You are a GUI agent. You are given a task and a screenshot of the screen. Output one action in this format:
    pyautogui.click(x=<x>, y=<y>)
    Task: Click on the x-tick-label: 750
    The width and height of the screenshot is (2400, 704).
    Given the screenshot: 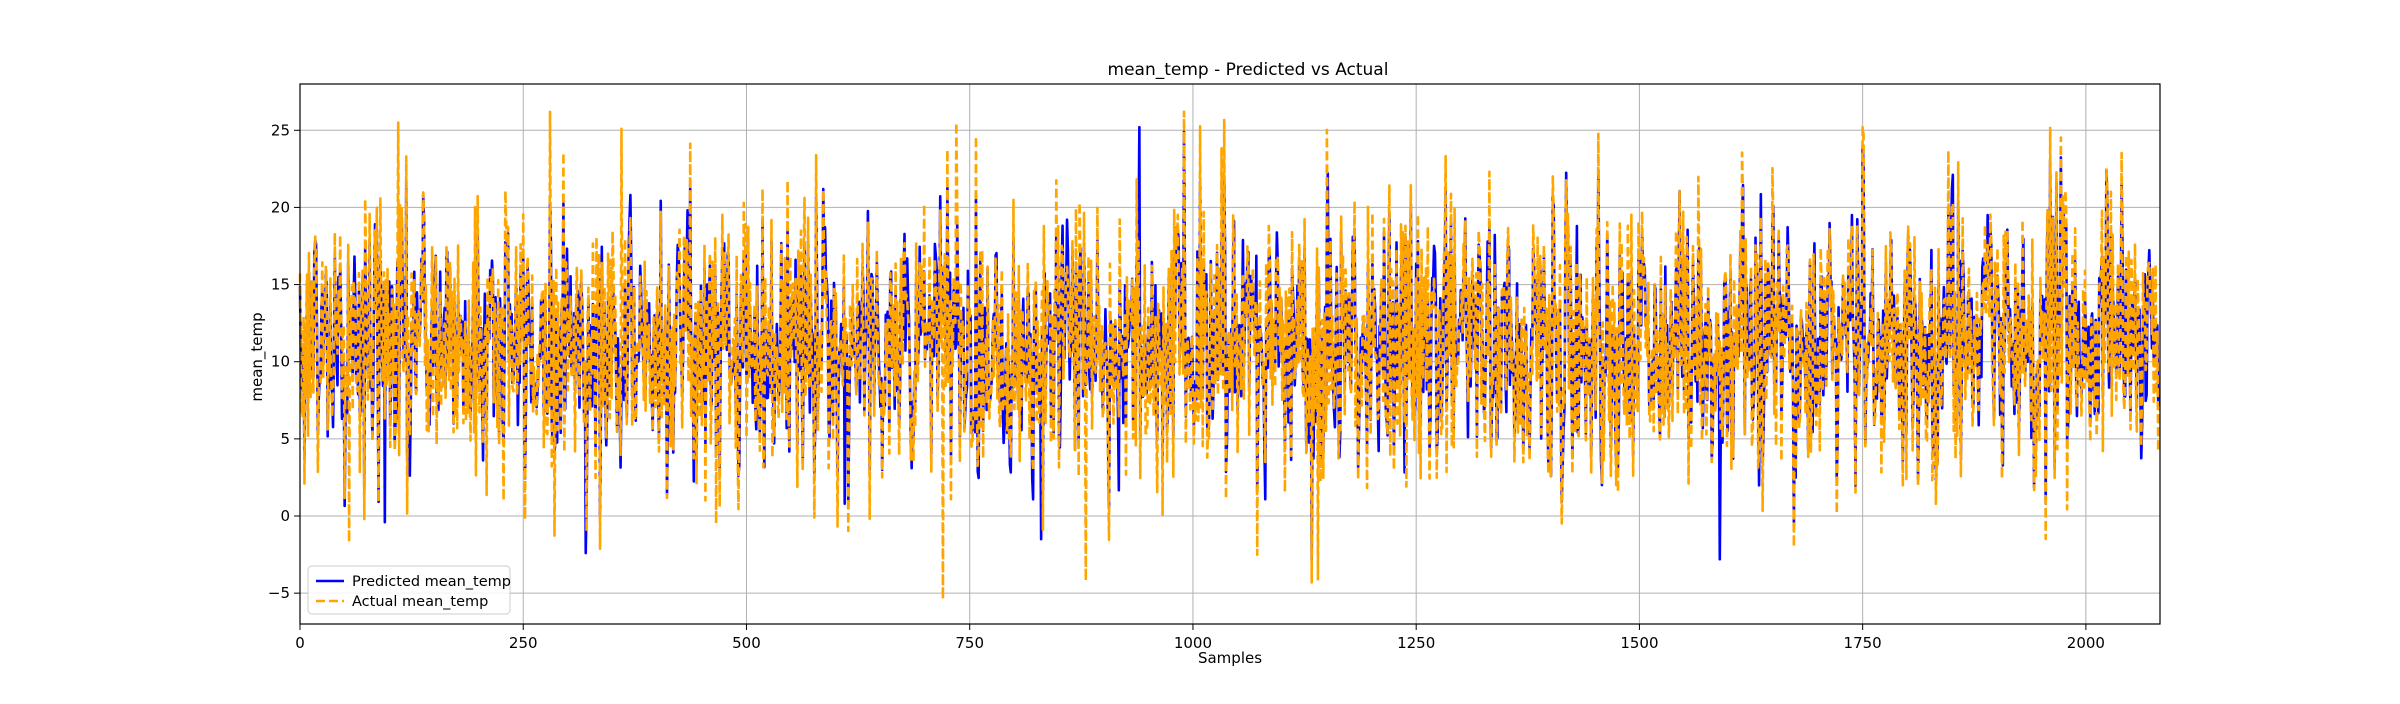 What is the action you would take?
    pyautogui.click(x=969, y=643)
    